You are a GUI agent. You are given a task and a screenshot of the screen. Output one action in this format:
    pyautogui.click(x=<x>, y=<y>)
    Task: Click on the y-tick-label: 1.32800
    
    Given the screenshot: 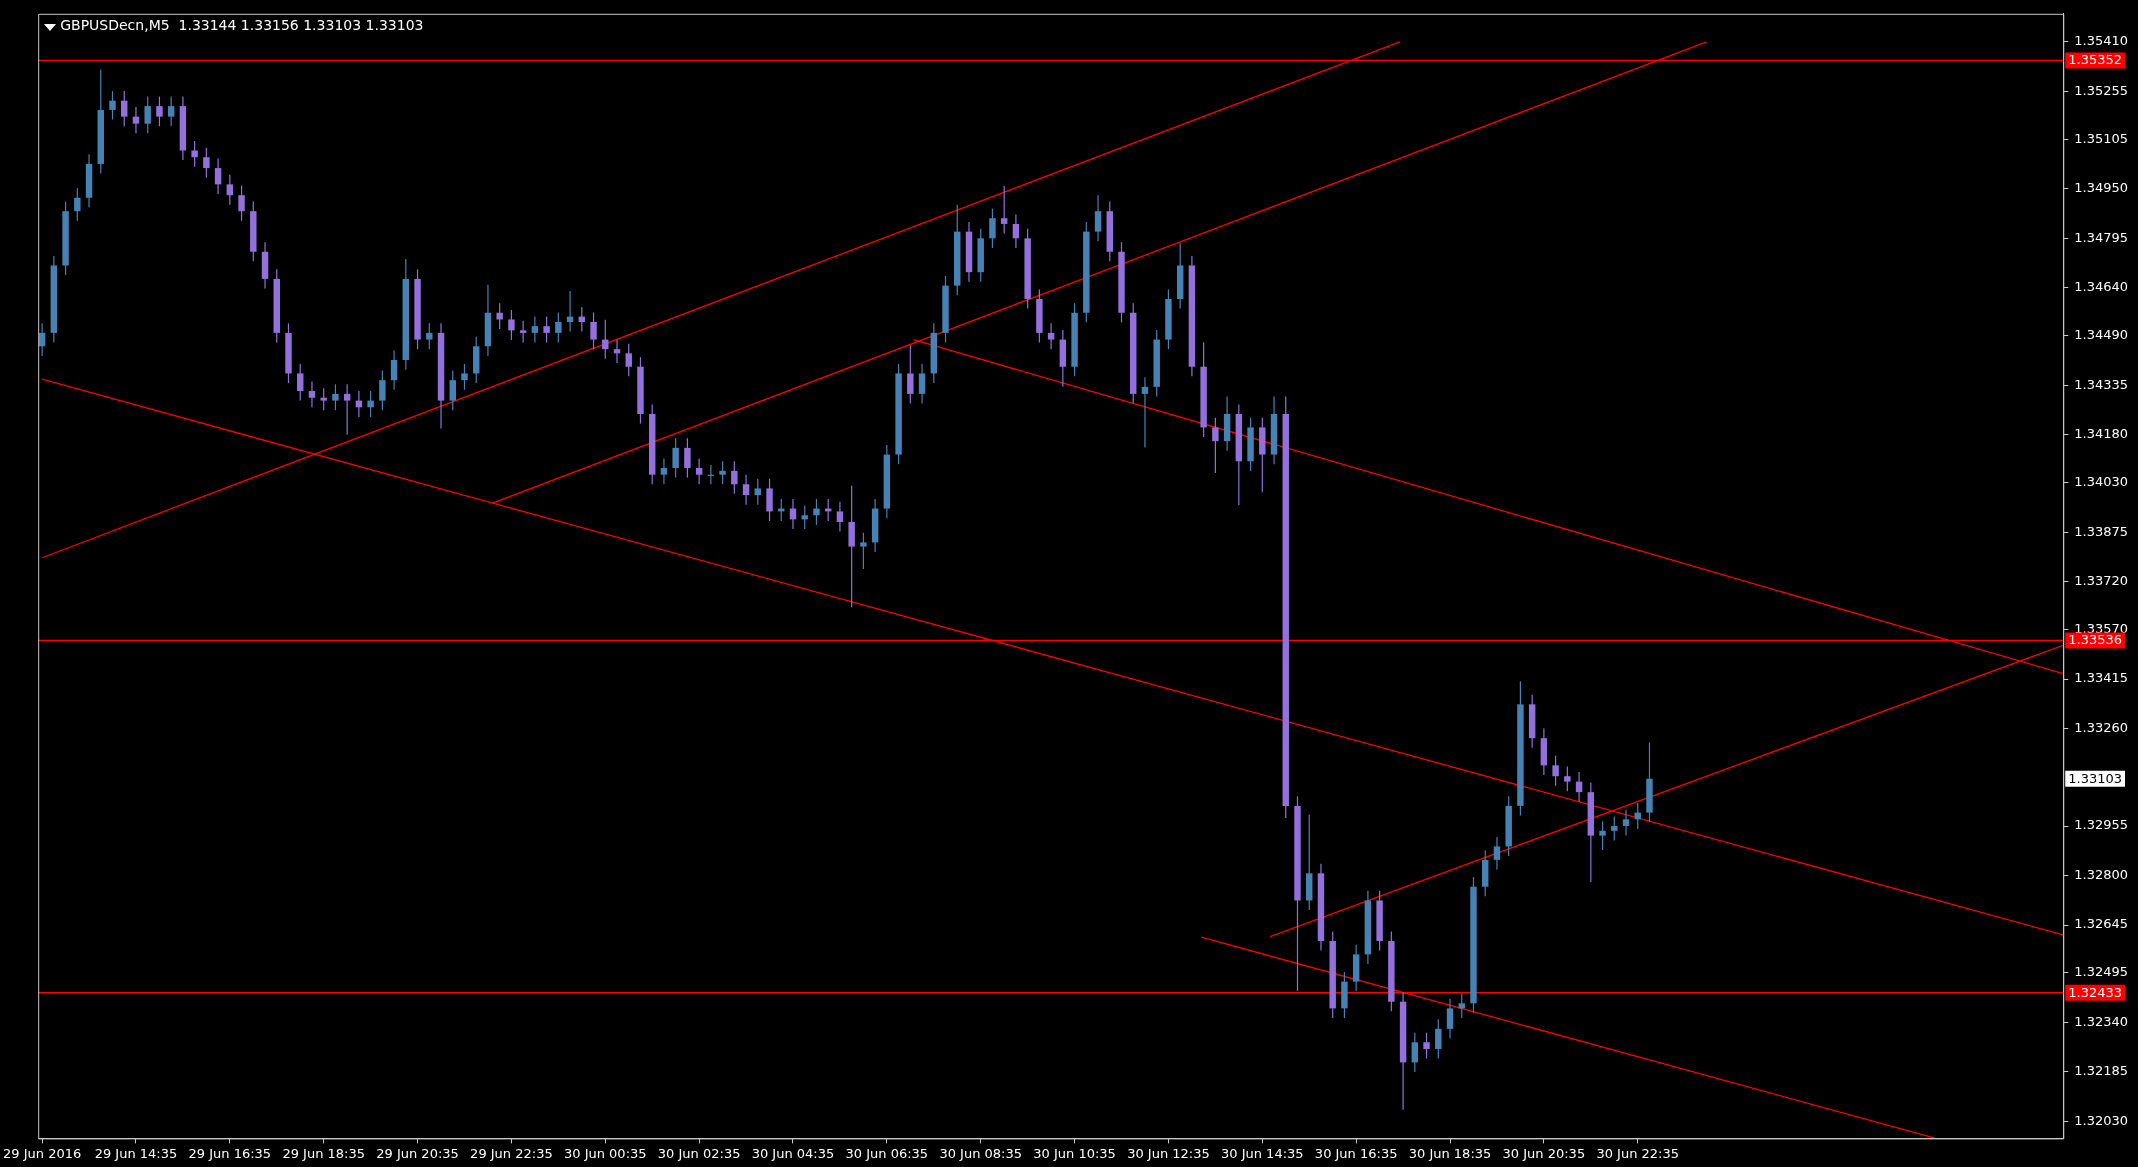 What is the action you would take?
    pyautogui.click(x=2101, y=874)
    